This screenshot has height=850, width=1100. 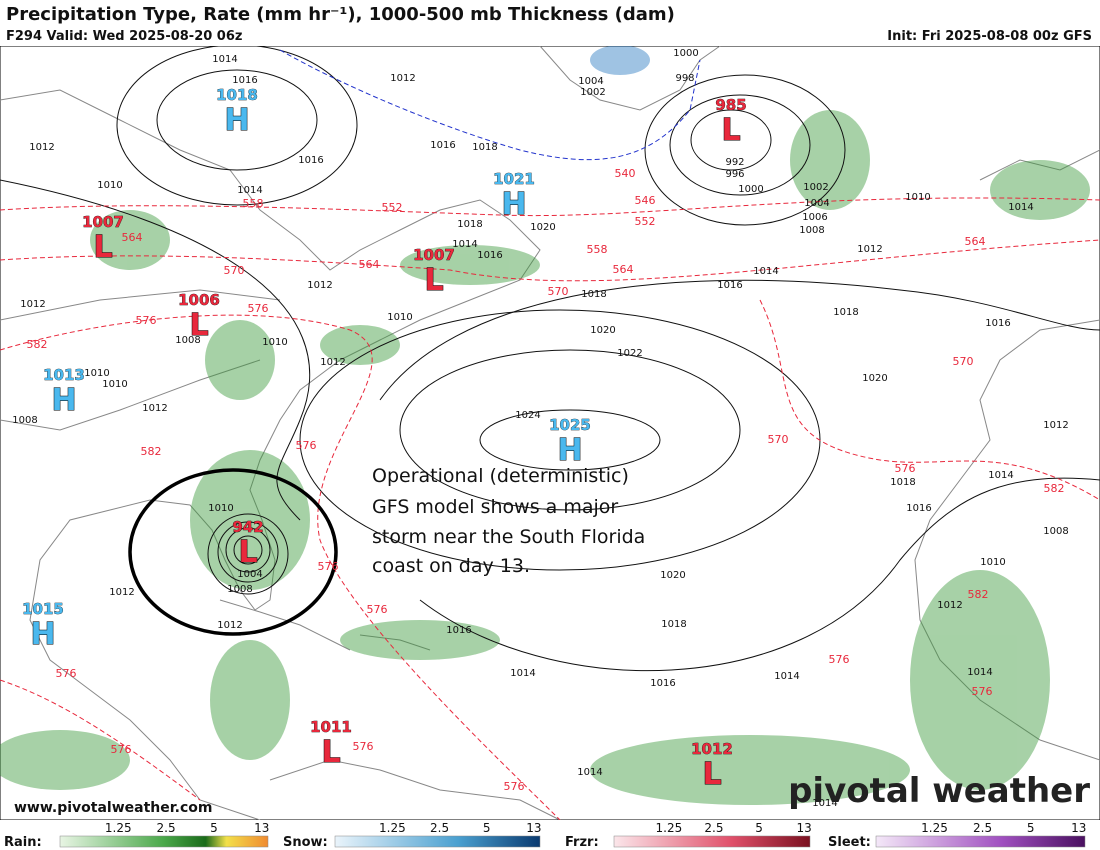 I want to click on pressure-value: 985, so click(x=730, y=105).